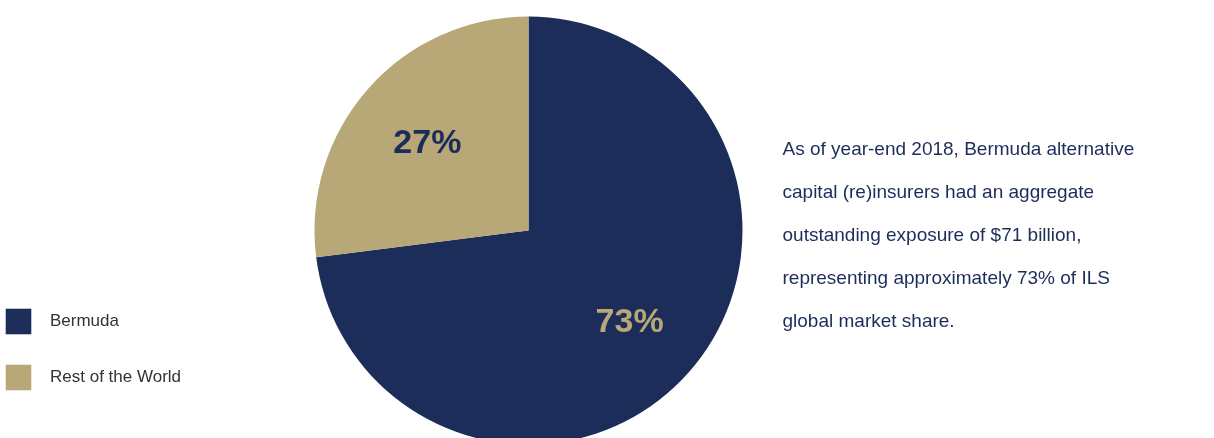 The height and width of the screenshot is (438, 1214). Describe the element at coordinates (116, 377) in the screenshot. I see `legend-label: Rest of the World` at that location.